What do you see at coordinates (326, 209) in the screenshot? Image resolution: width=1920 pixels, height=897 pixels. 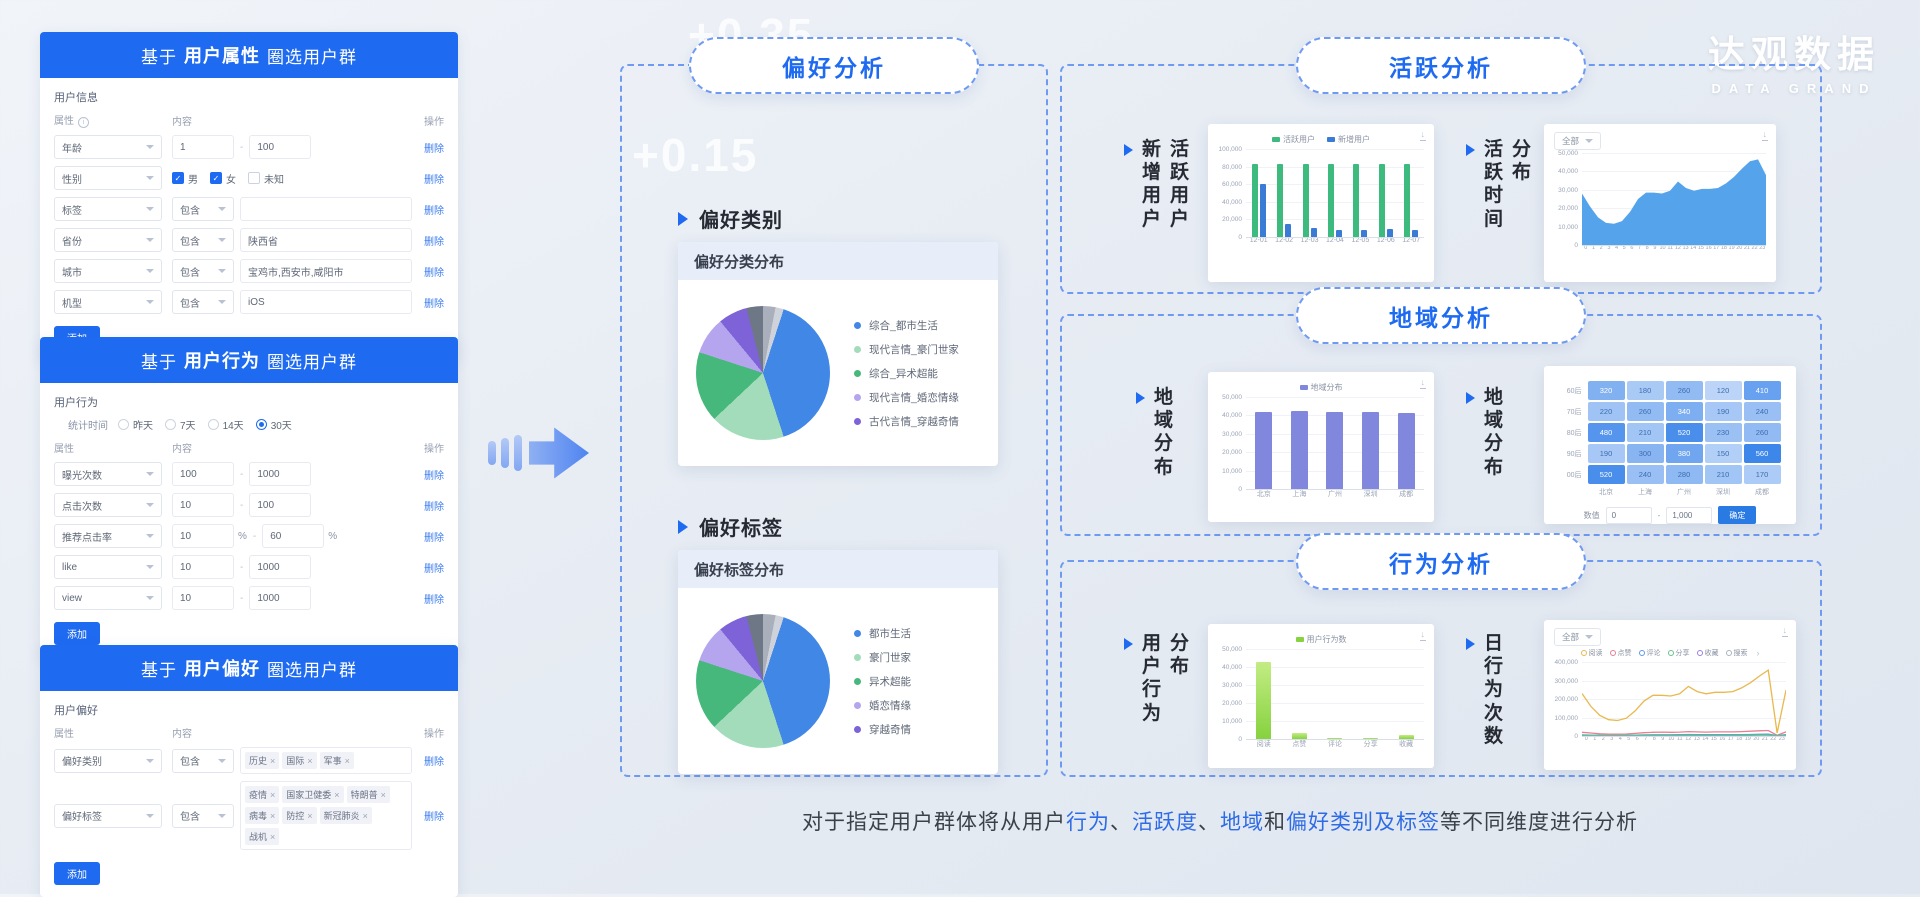 I see `value-input` at bounding box center [326, 209].